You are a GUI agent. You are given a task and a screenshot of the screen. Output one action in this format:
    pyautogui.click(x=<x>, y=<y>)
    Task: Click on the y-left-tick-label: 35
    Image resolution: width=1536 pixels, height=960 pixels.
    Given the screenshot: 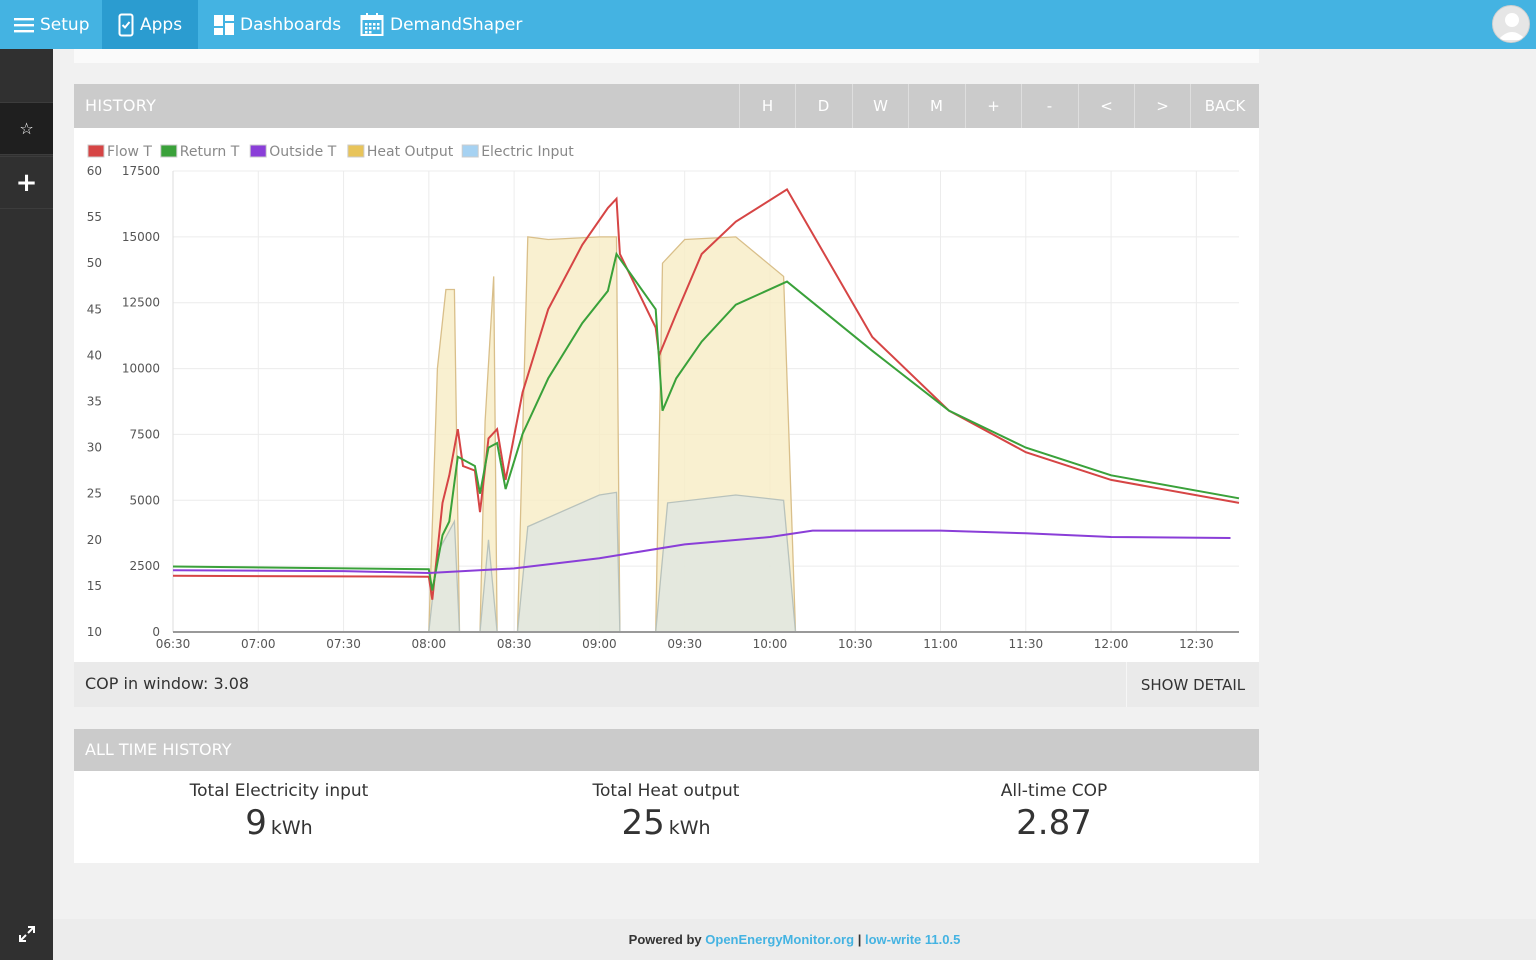 What is the action you would take?
    pyautogui.click(x=94, y=402)
    